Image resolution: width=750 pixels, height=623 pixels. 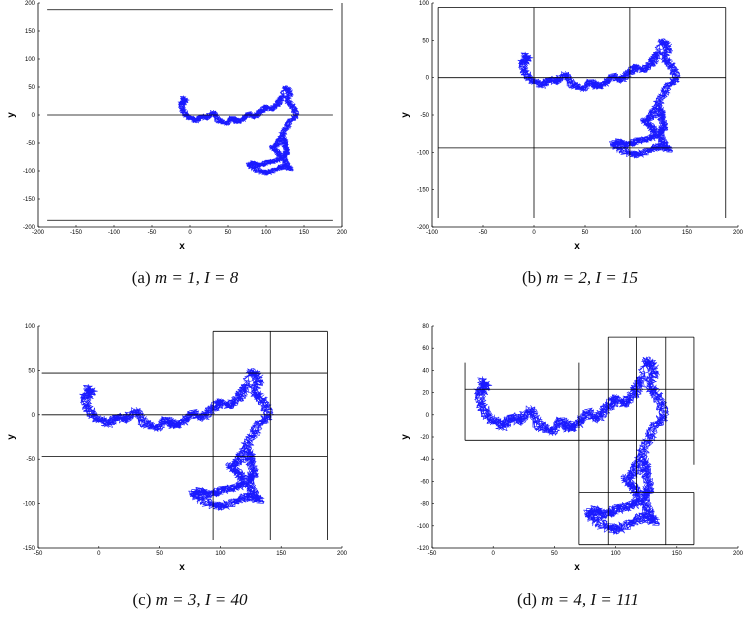 What do you see at coordinates (532, 277) in the screenshot?
I see `caption-tag: (b)` at bounding box center [532, 277].